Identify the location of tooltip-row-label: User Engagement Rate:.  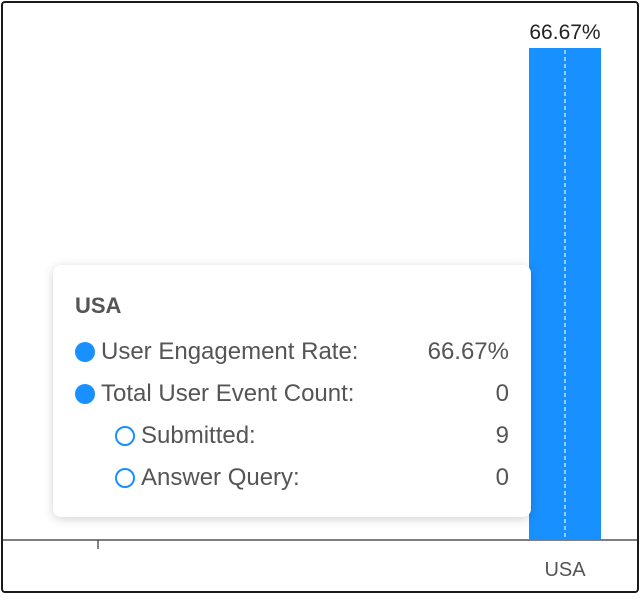
(230, 351).